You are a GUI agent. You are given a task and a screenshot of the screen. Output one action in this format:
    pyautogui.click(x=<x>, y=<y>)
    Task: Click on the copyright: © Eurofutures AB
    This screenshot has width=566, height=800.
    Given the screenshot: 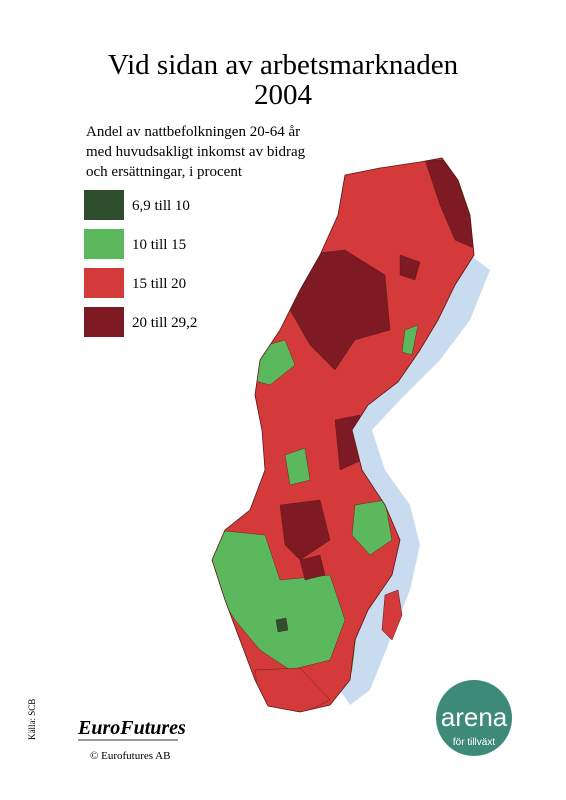 What is the action you would take?
    pyautogui.click(x=130, y=756)
    